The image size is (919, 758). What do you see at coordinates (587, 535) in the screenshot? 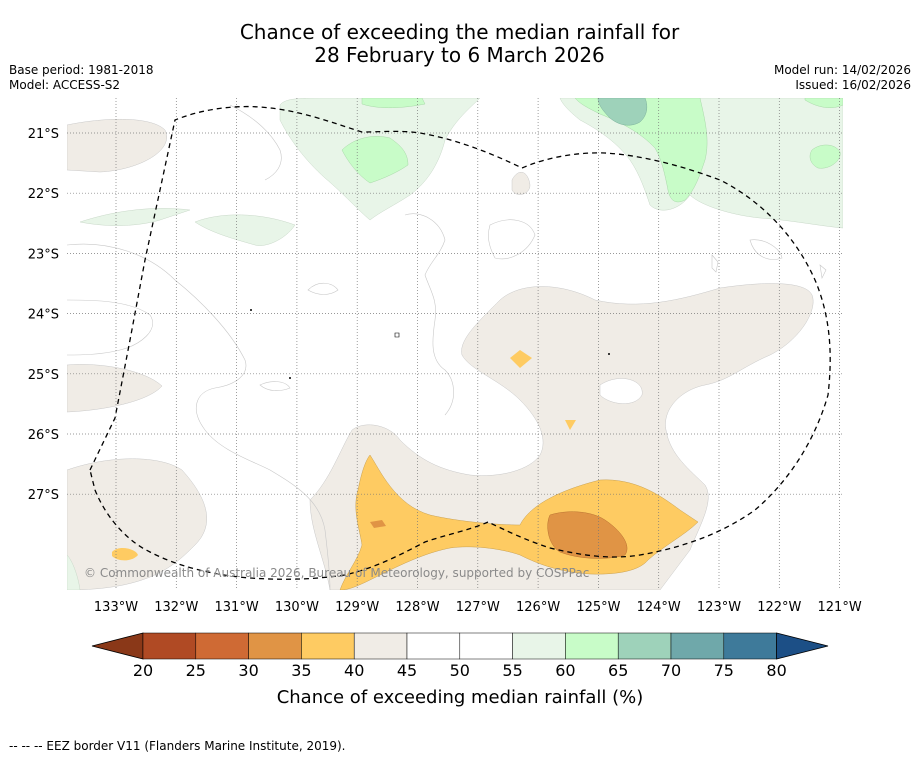
I see `contour-30-35-south` at bounding box center [587, 535].